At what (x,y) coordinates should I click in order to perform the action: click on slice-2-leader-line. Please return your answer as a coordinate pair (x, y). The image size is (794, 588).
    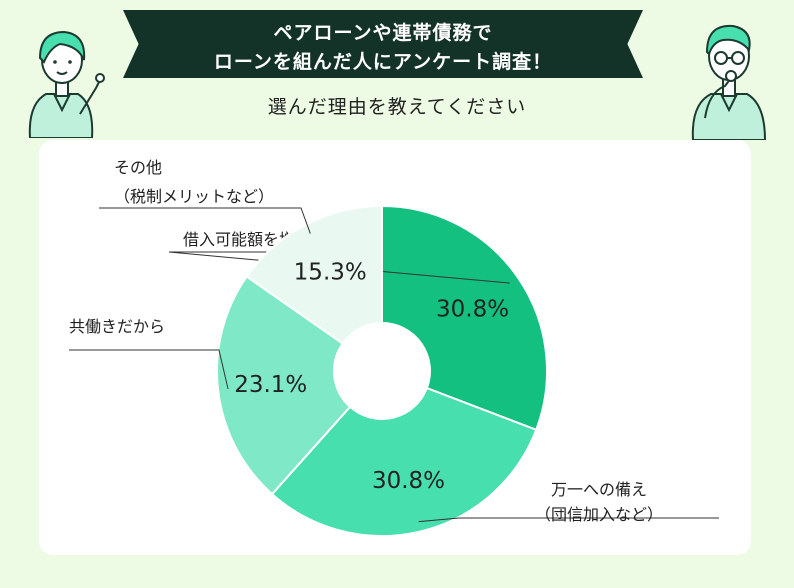
    Looking at the image, I should click on (568, 520).